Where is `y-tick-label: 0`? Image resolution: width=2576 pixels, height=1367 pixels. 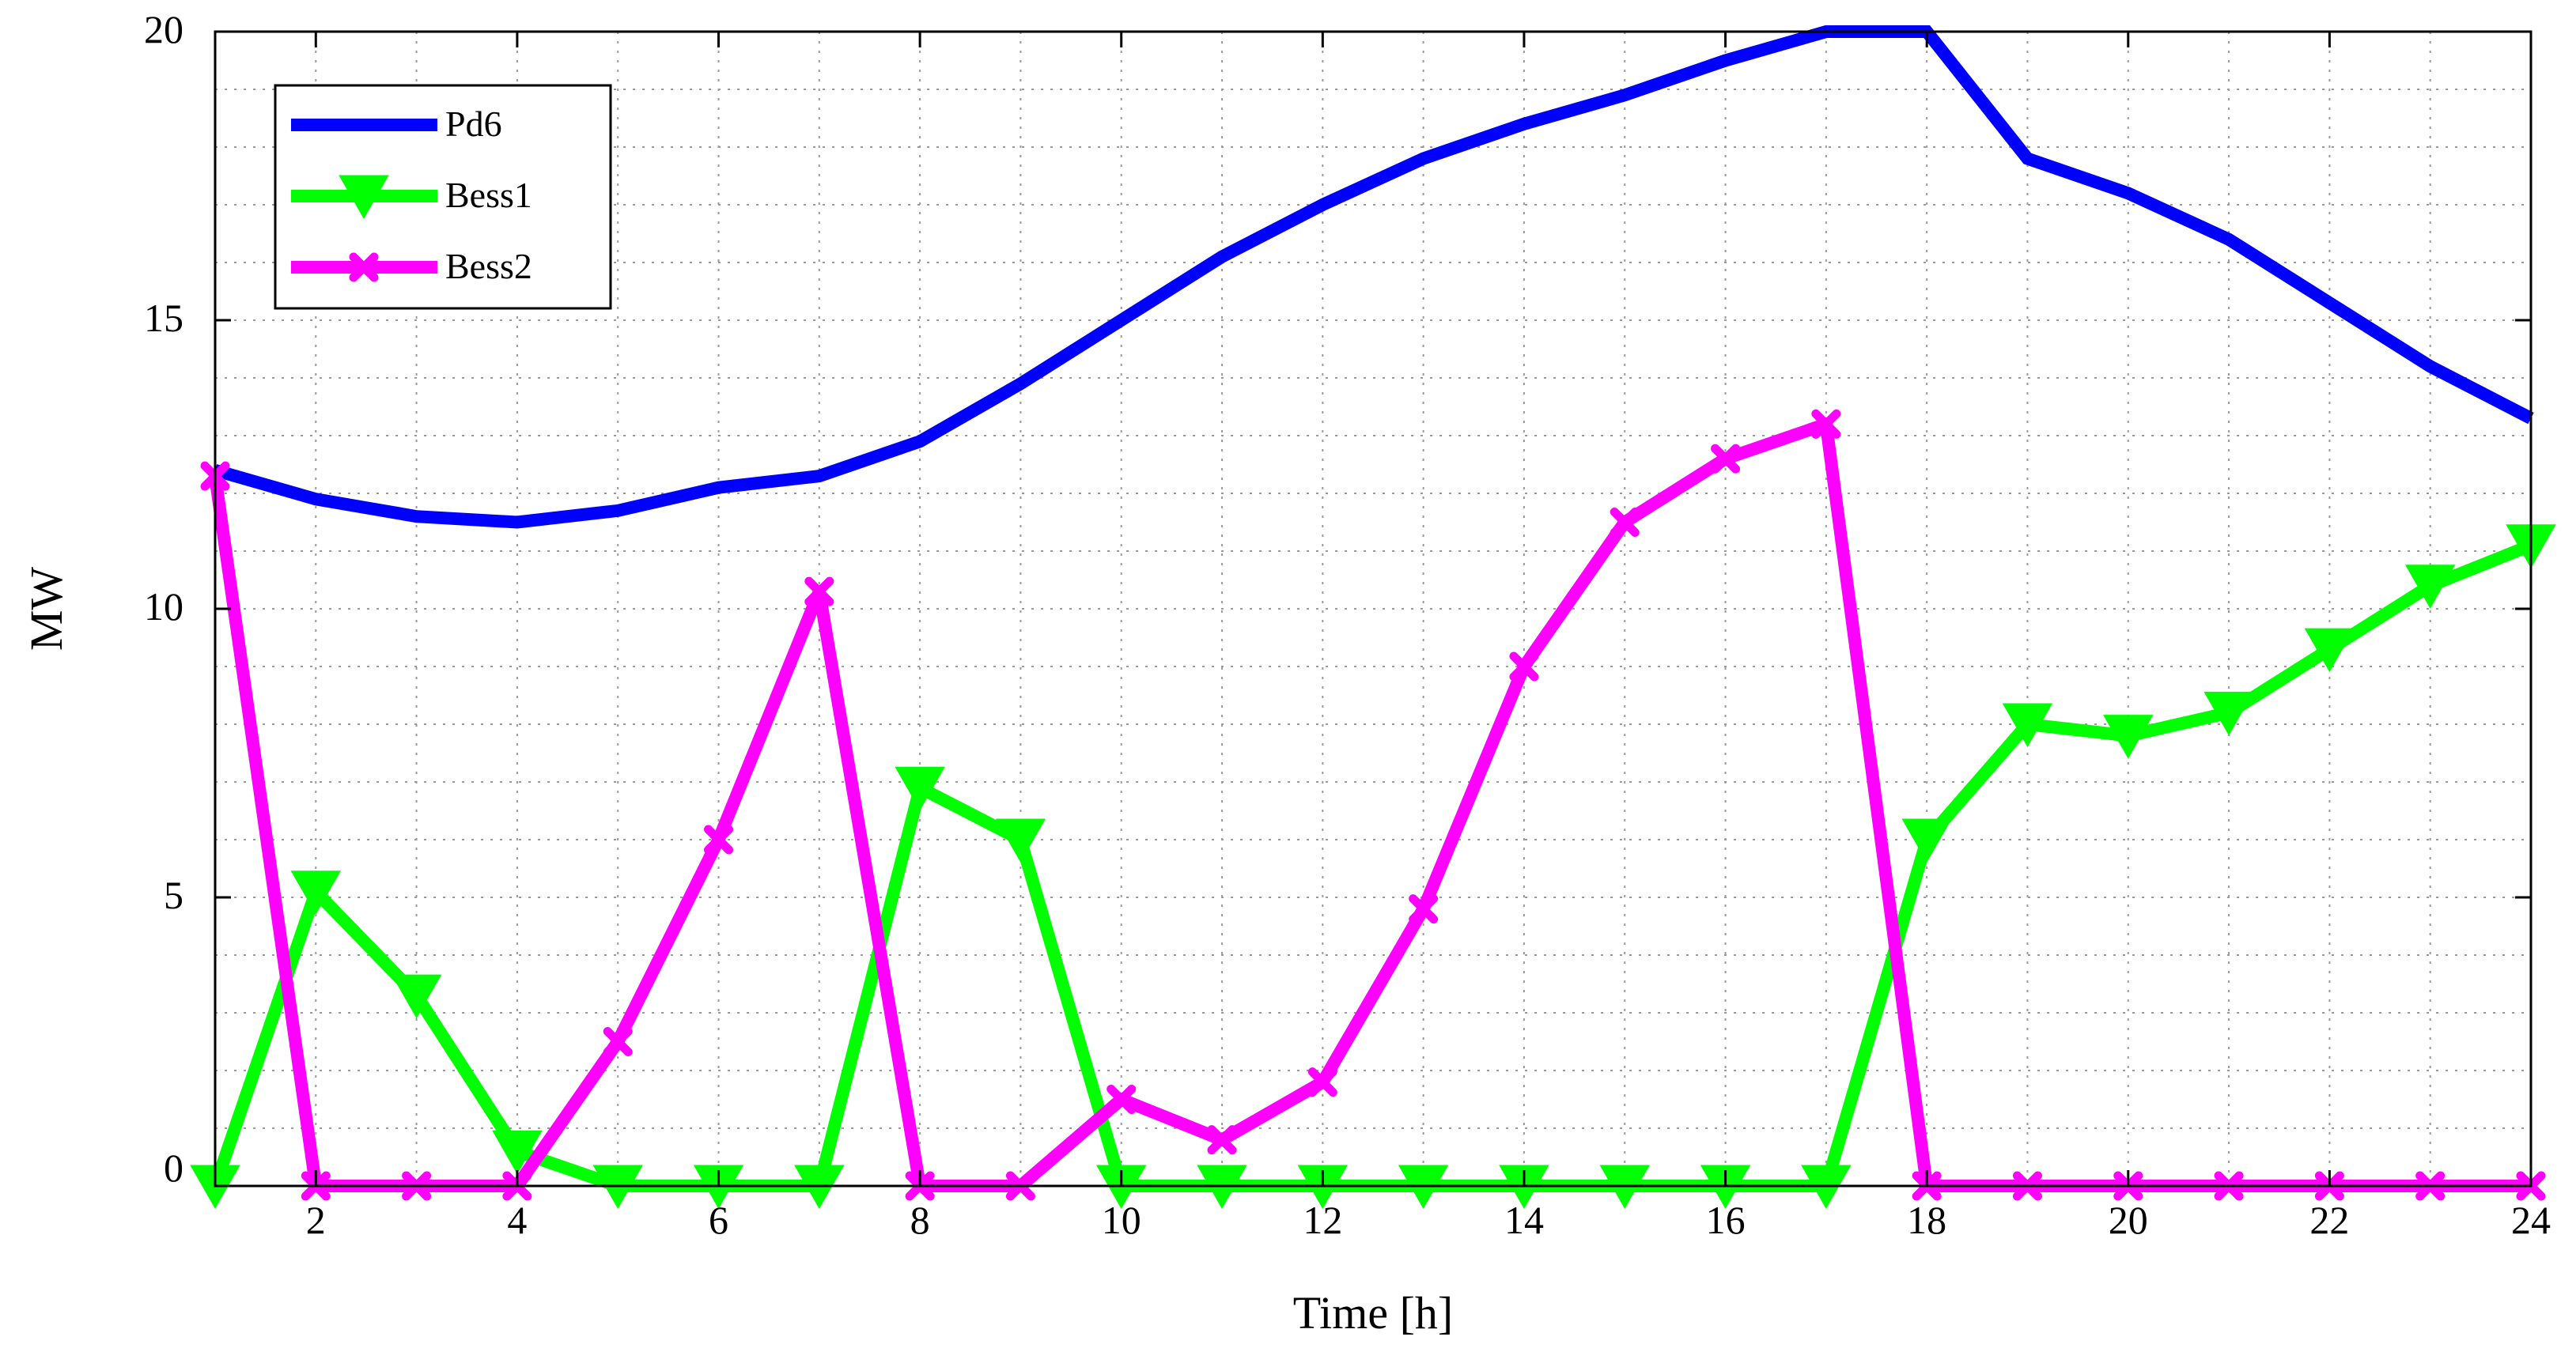
y-tick-label: 0 is located at coordinates (173, 1168).